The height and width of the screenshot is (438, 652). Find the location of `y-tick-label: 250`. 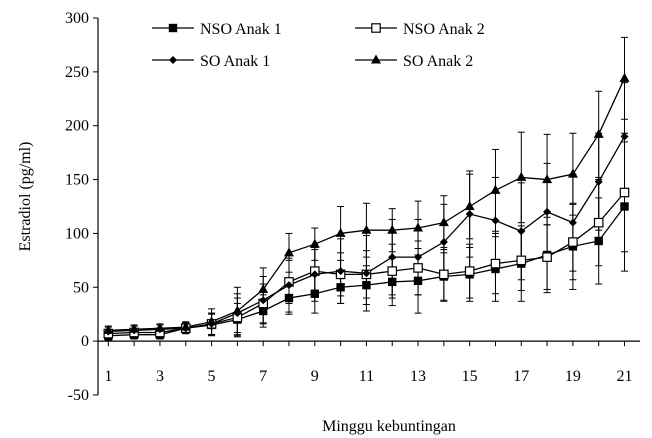

y-tick-label: 250 is located at coordinates (77, 72).